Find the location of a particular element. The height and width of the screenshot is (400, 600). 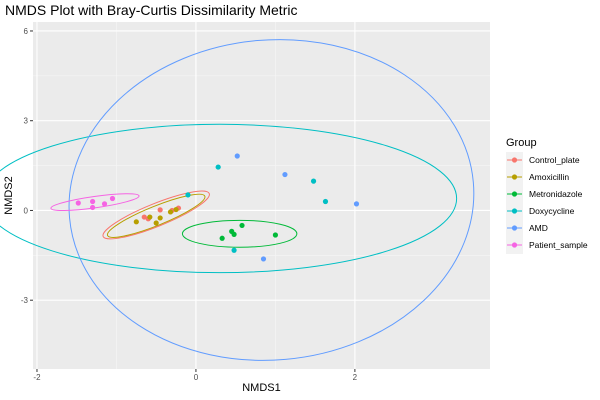

legend-item-label: Control_plate is located at coordinates (554, 160).